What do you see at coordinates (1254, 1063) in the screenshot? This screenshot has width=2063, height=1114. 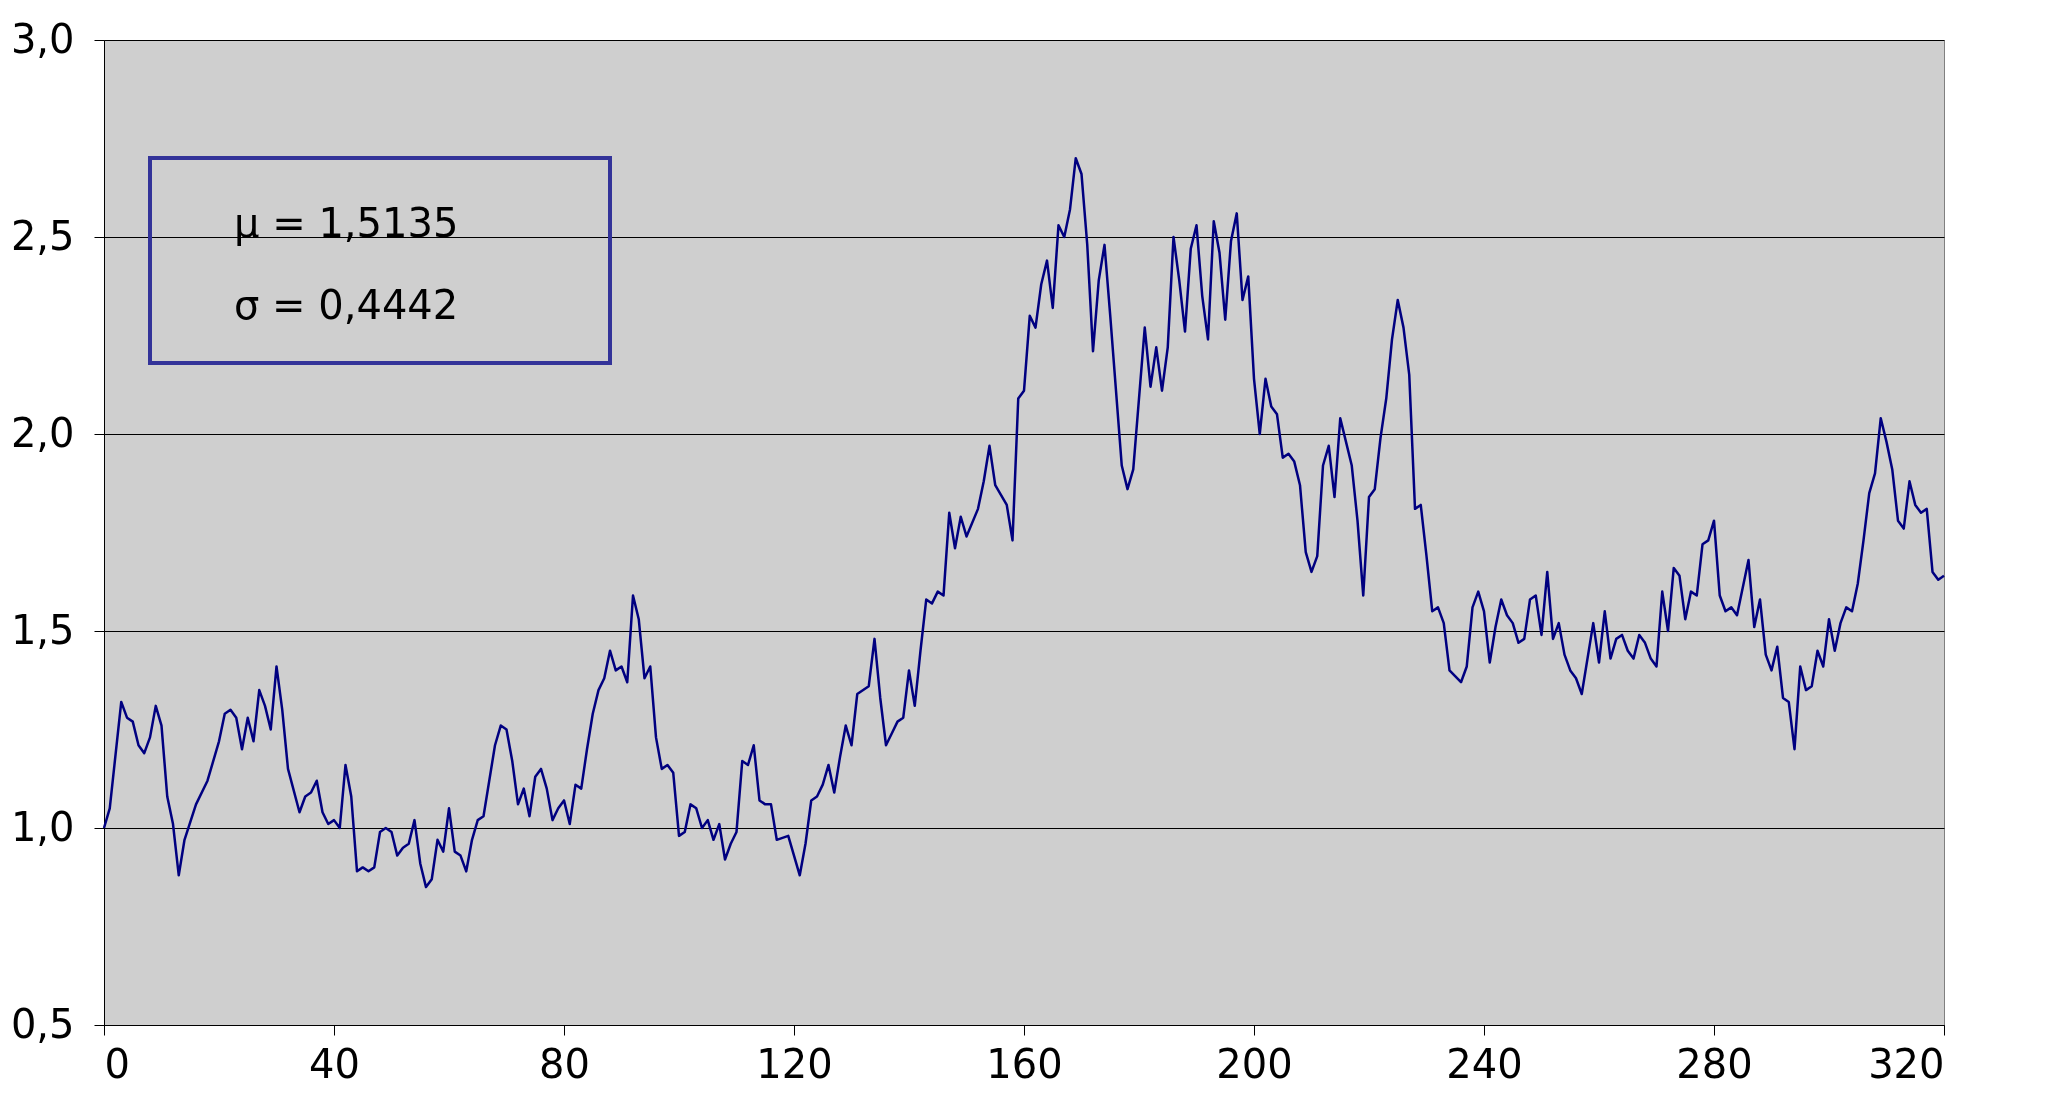 I see `x-tick-label: 200` at bounding box center [1254, 1063].